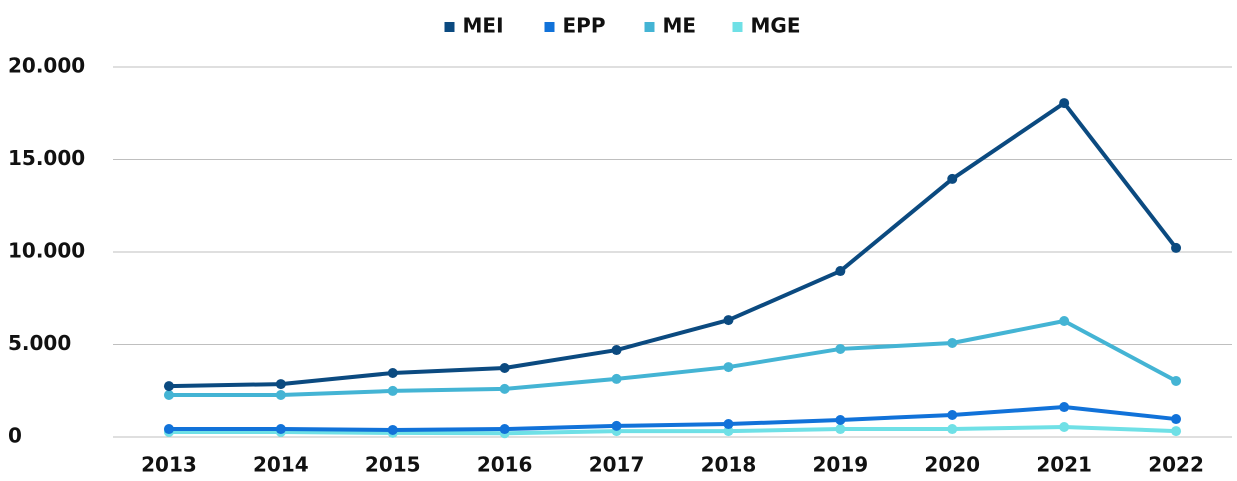 The height and width of the screenshot is (481, 1237). I want to click on x-tick-label: 2019, so click(841, 465).